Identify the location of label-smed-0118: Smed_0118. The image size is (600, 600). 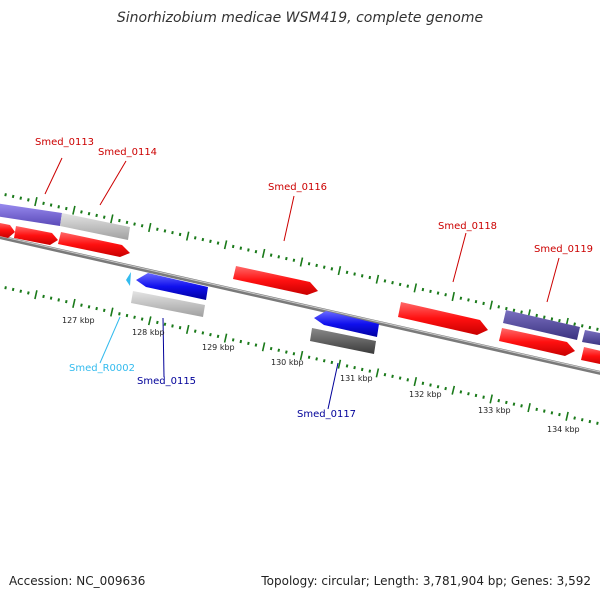
(467, 226).